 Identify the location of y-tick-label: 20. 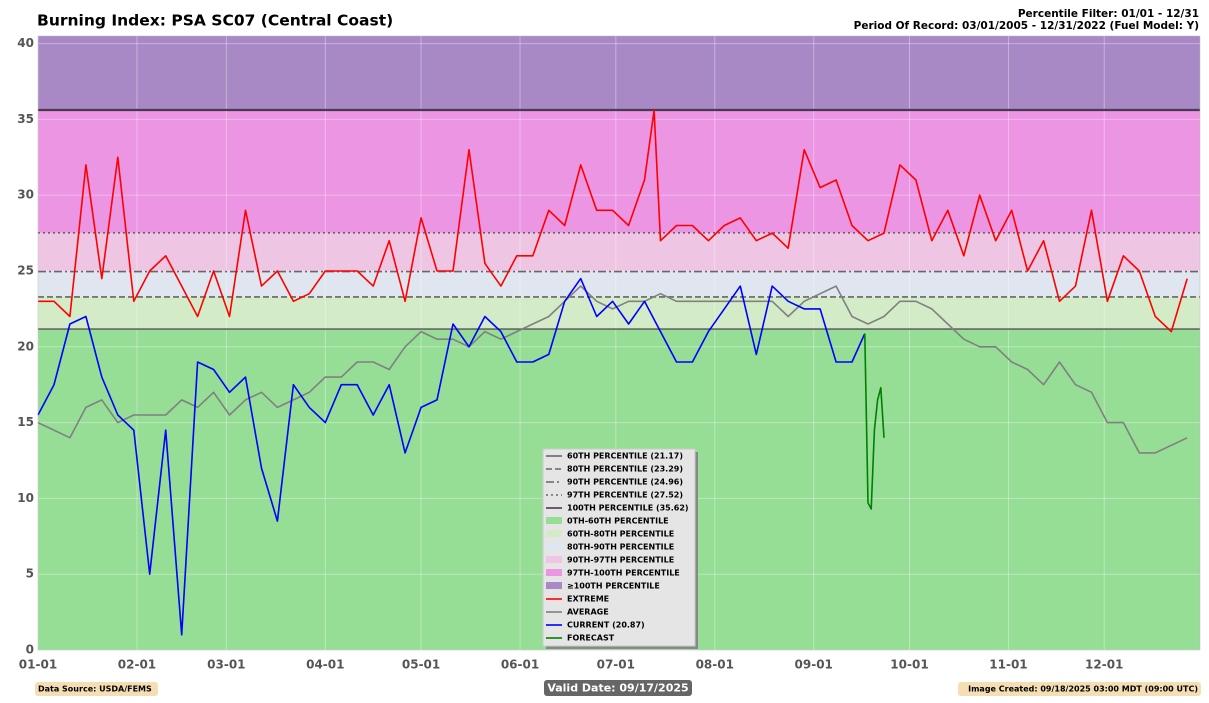
(25, 346).